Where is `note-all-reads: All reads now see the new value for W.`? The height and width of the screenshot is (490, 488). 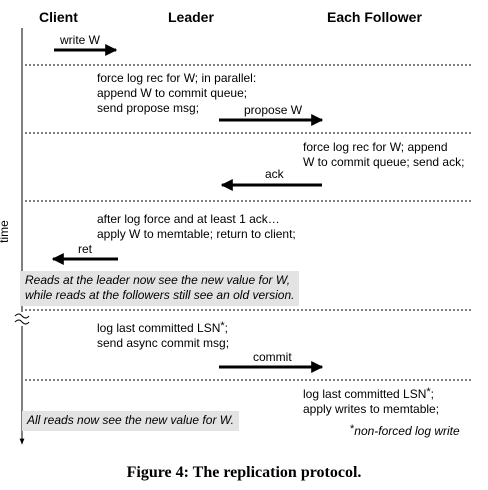
note-all-reads: All reads now see the new value for W. is located at coordinates (130, 421).